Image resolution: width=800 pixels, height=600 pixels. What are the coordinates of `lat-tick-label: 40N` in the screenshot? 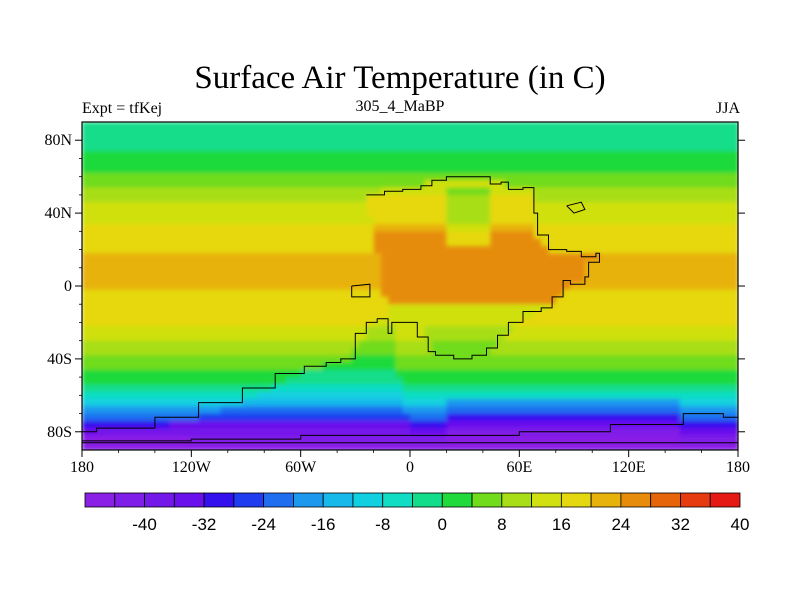 It's located at (58, 213).